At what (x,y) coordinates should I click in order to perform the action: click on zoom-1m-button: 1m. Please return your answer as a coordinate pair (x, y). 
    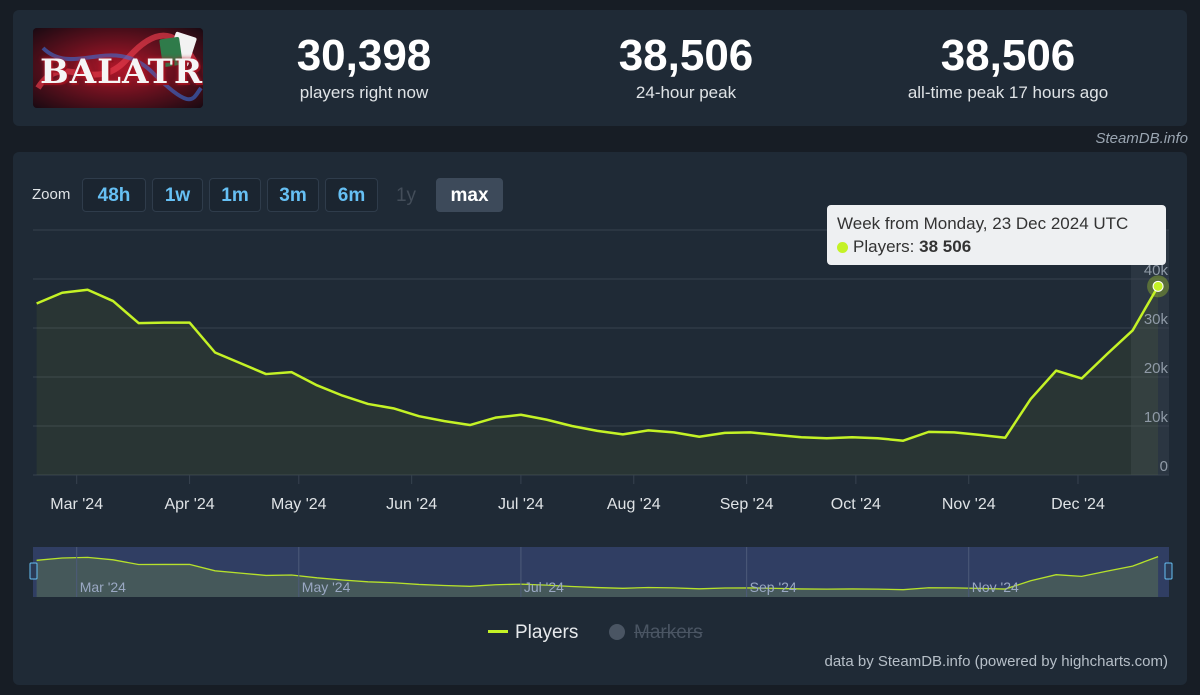
    Looking at the image, I should click on (235, 195).